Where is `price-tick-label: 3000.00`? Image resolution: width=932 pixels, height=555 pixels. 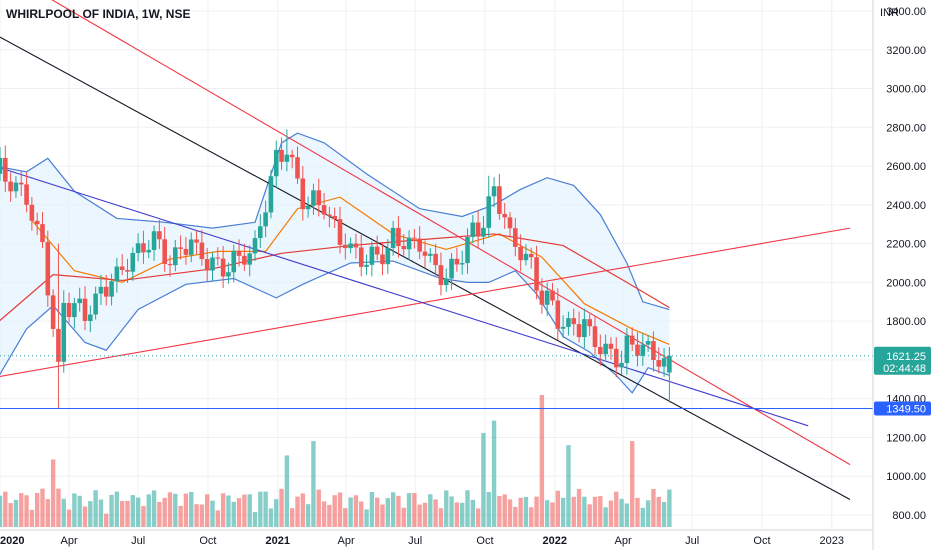
price-tick-label: 3000.00 is located at coordinates (906, 90).